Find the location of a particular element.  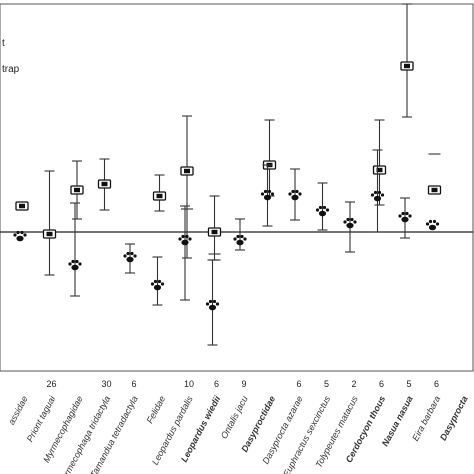

camera-point-4-lens is located at coordinates (159, 196).